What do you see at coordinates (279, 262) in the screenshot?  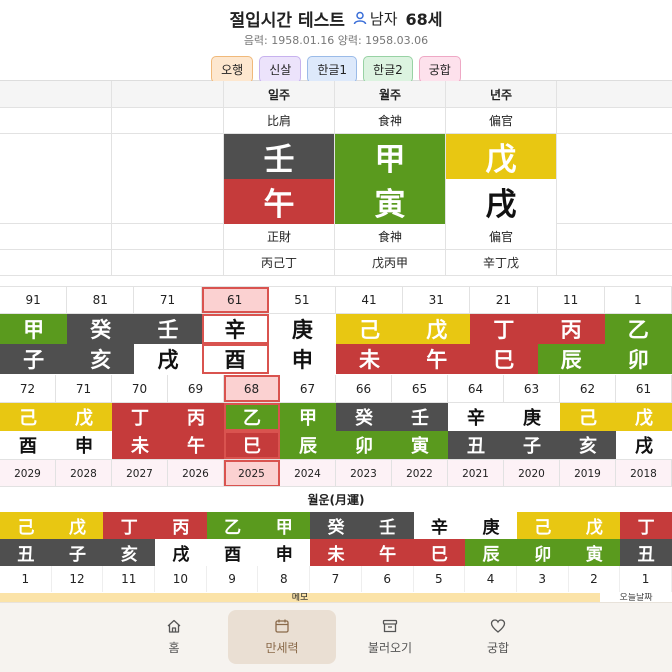 I see `hidden-stems-day: 丙己丁` at bounding box center [279, 262].